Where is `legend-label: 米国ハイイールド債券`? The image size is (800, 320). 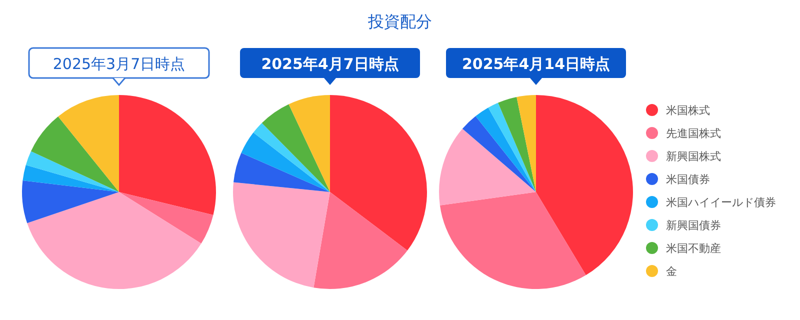
legend-label: 米国ハイイールド債券 is located at coordinates (721, 202).